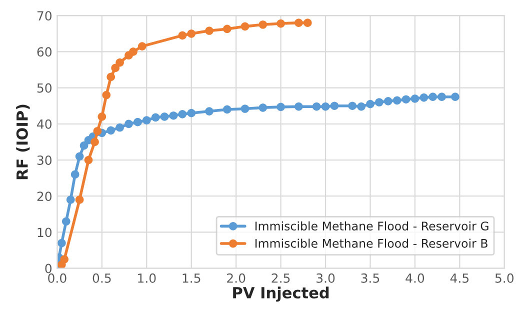  I want to click on y-tick-label: 20, so click(44, 197).